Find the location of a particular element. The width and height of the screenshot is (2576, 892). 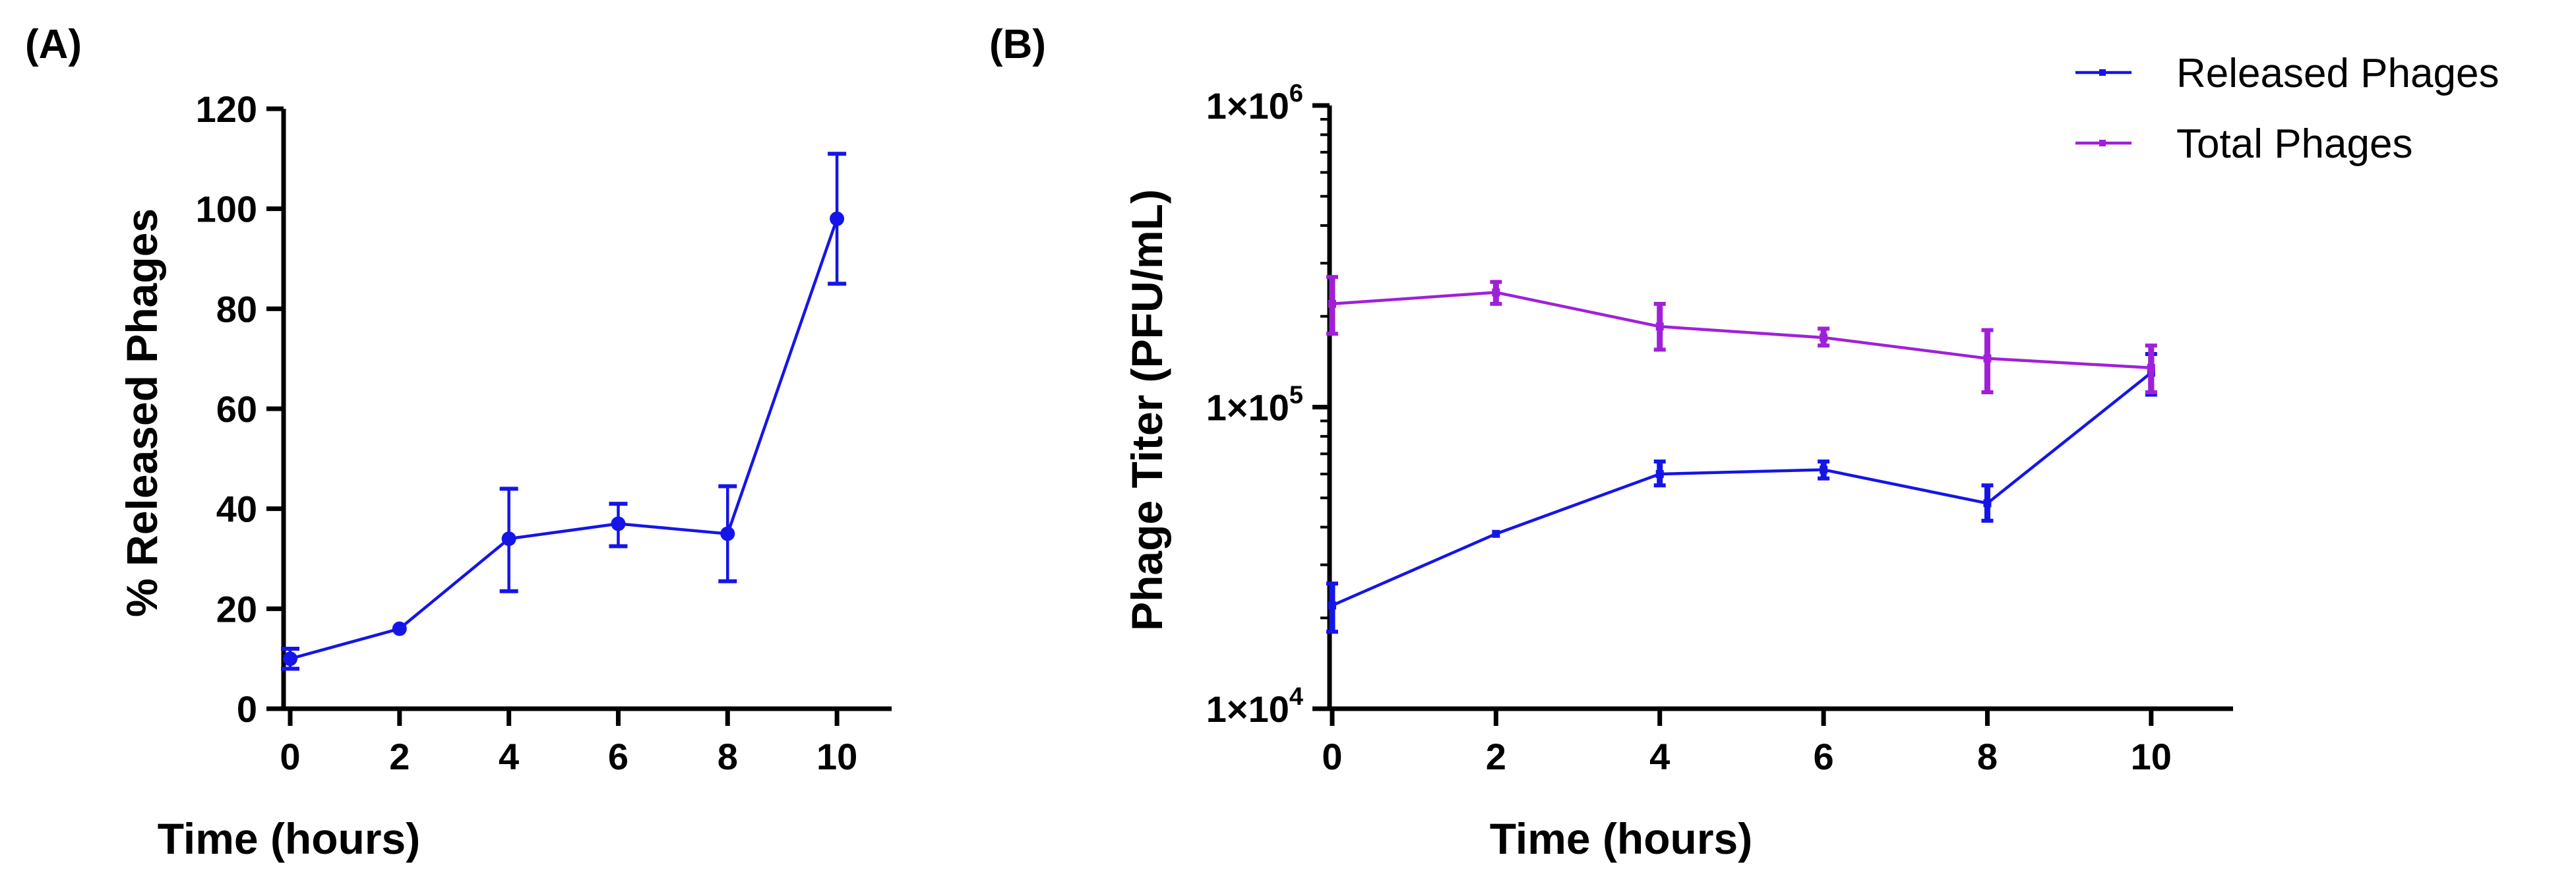

y-tick-label: 100 is located at coordinates (226, 209).